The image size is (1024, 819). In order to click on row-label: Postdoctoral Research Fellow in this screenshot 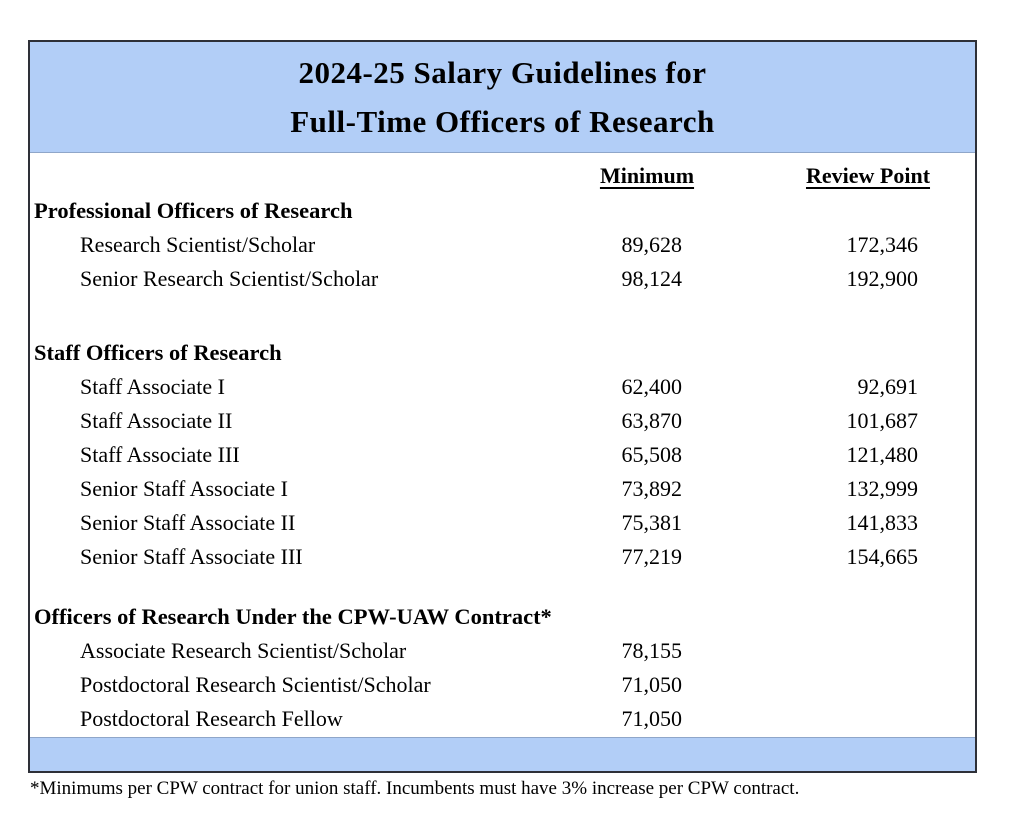, I will do `click(211, 718)`.